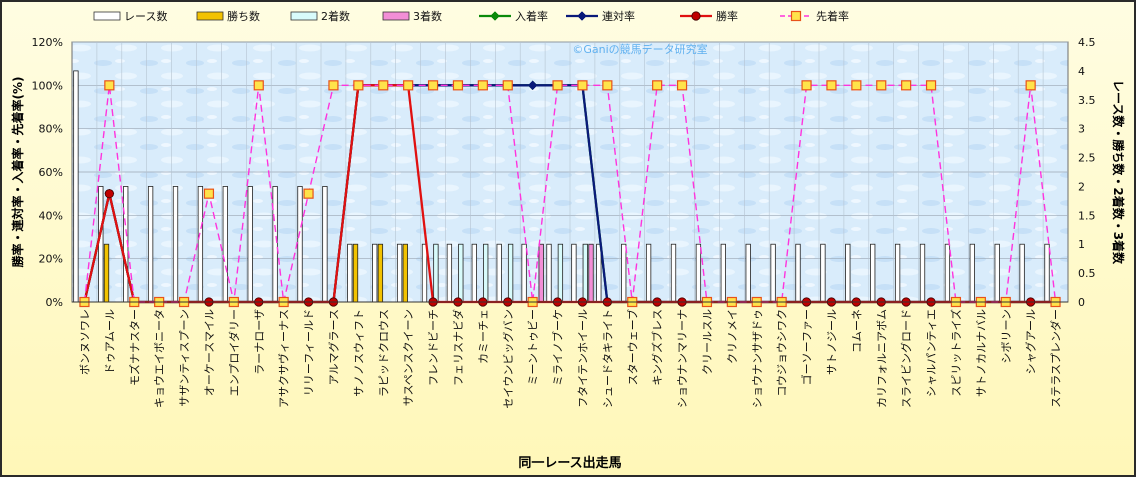 The image size is (1136, 477). I want to click on legend-item: レース数, so click(130, 16).